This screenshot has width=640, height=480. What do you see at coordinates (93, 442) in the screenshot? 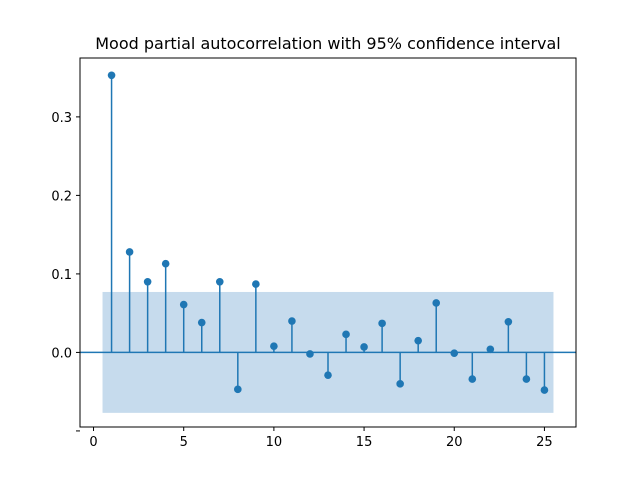
I see `x-tick-label: 0` at bounding box center [93, 442].